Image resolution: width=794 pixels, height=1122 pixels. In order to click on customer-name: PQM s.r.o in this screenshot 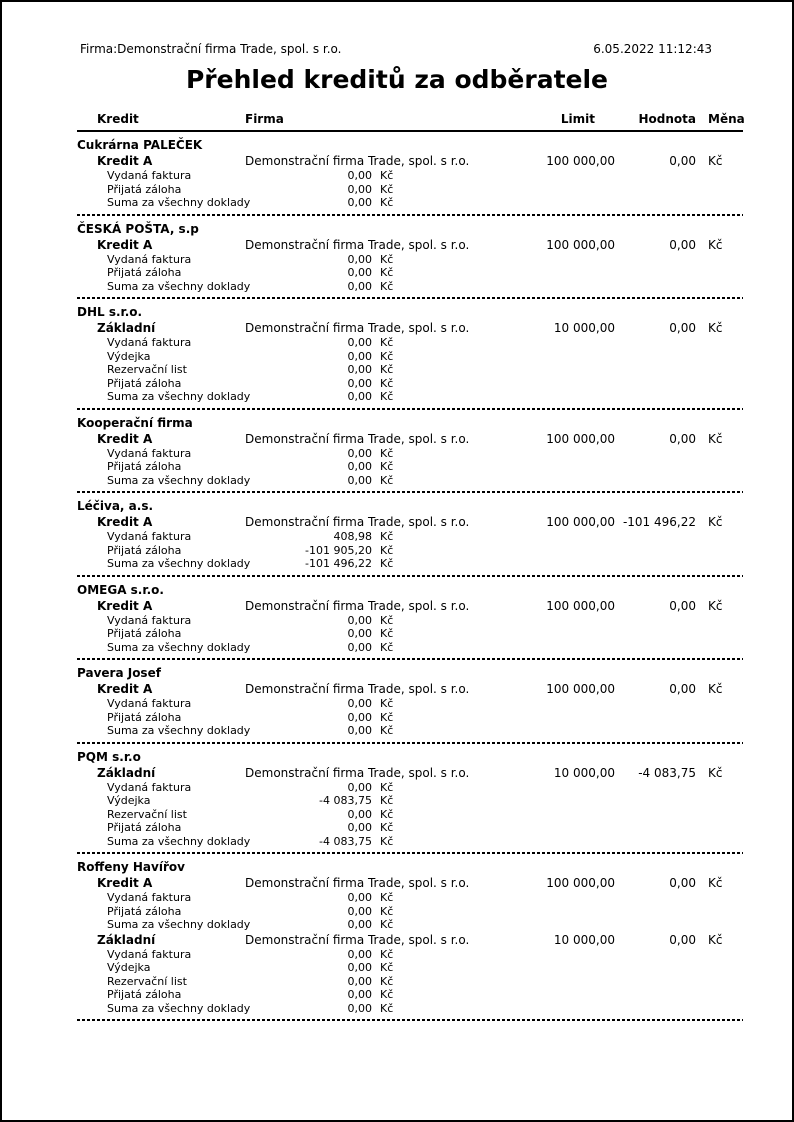, I will do `click(109, 756)`.